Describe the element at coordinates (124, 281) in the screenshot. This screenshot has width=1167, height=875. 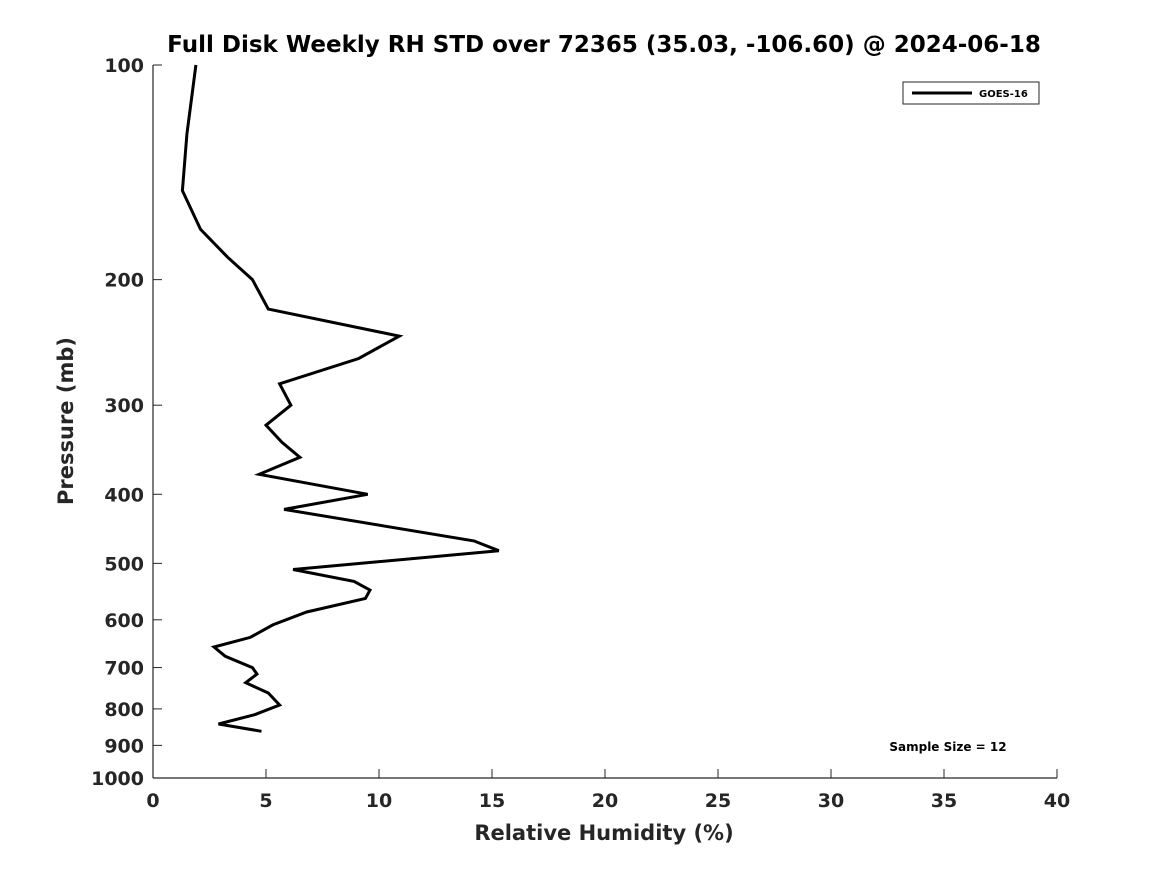
I see `y-tick-label: 200` at that location.